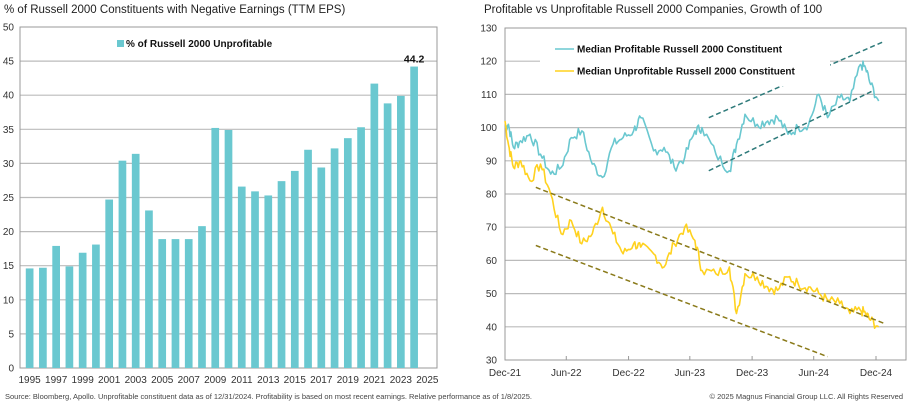 The image size is (915, 405). I want to click on y-tick-label: 35, so click(9, 130).